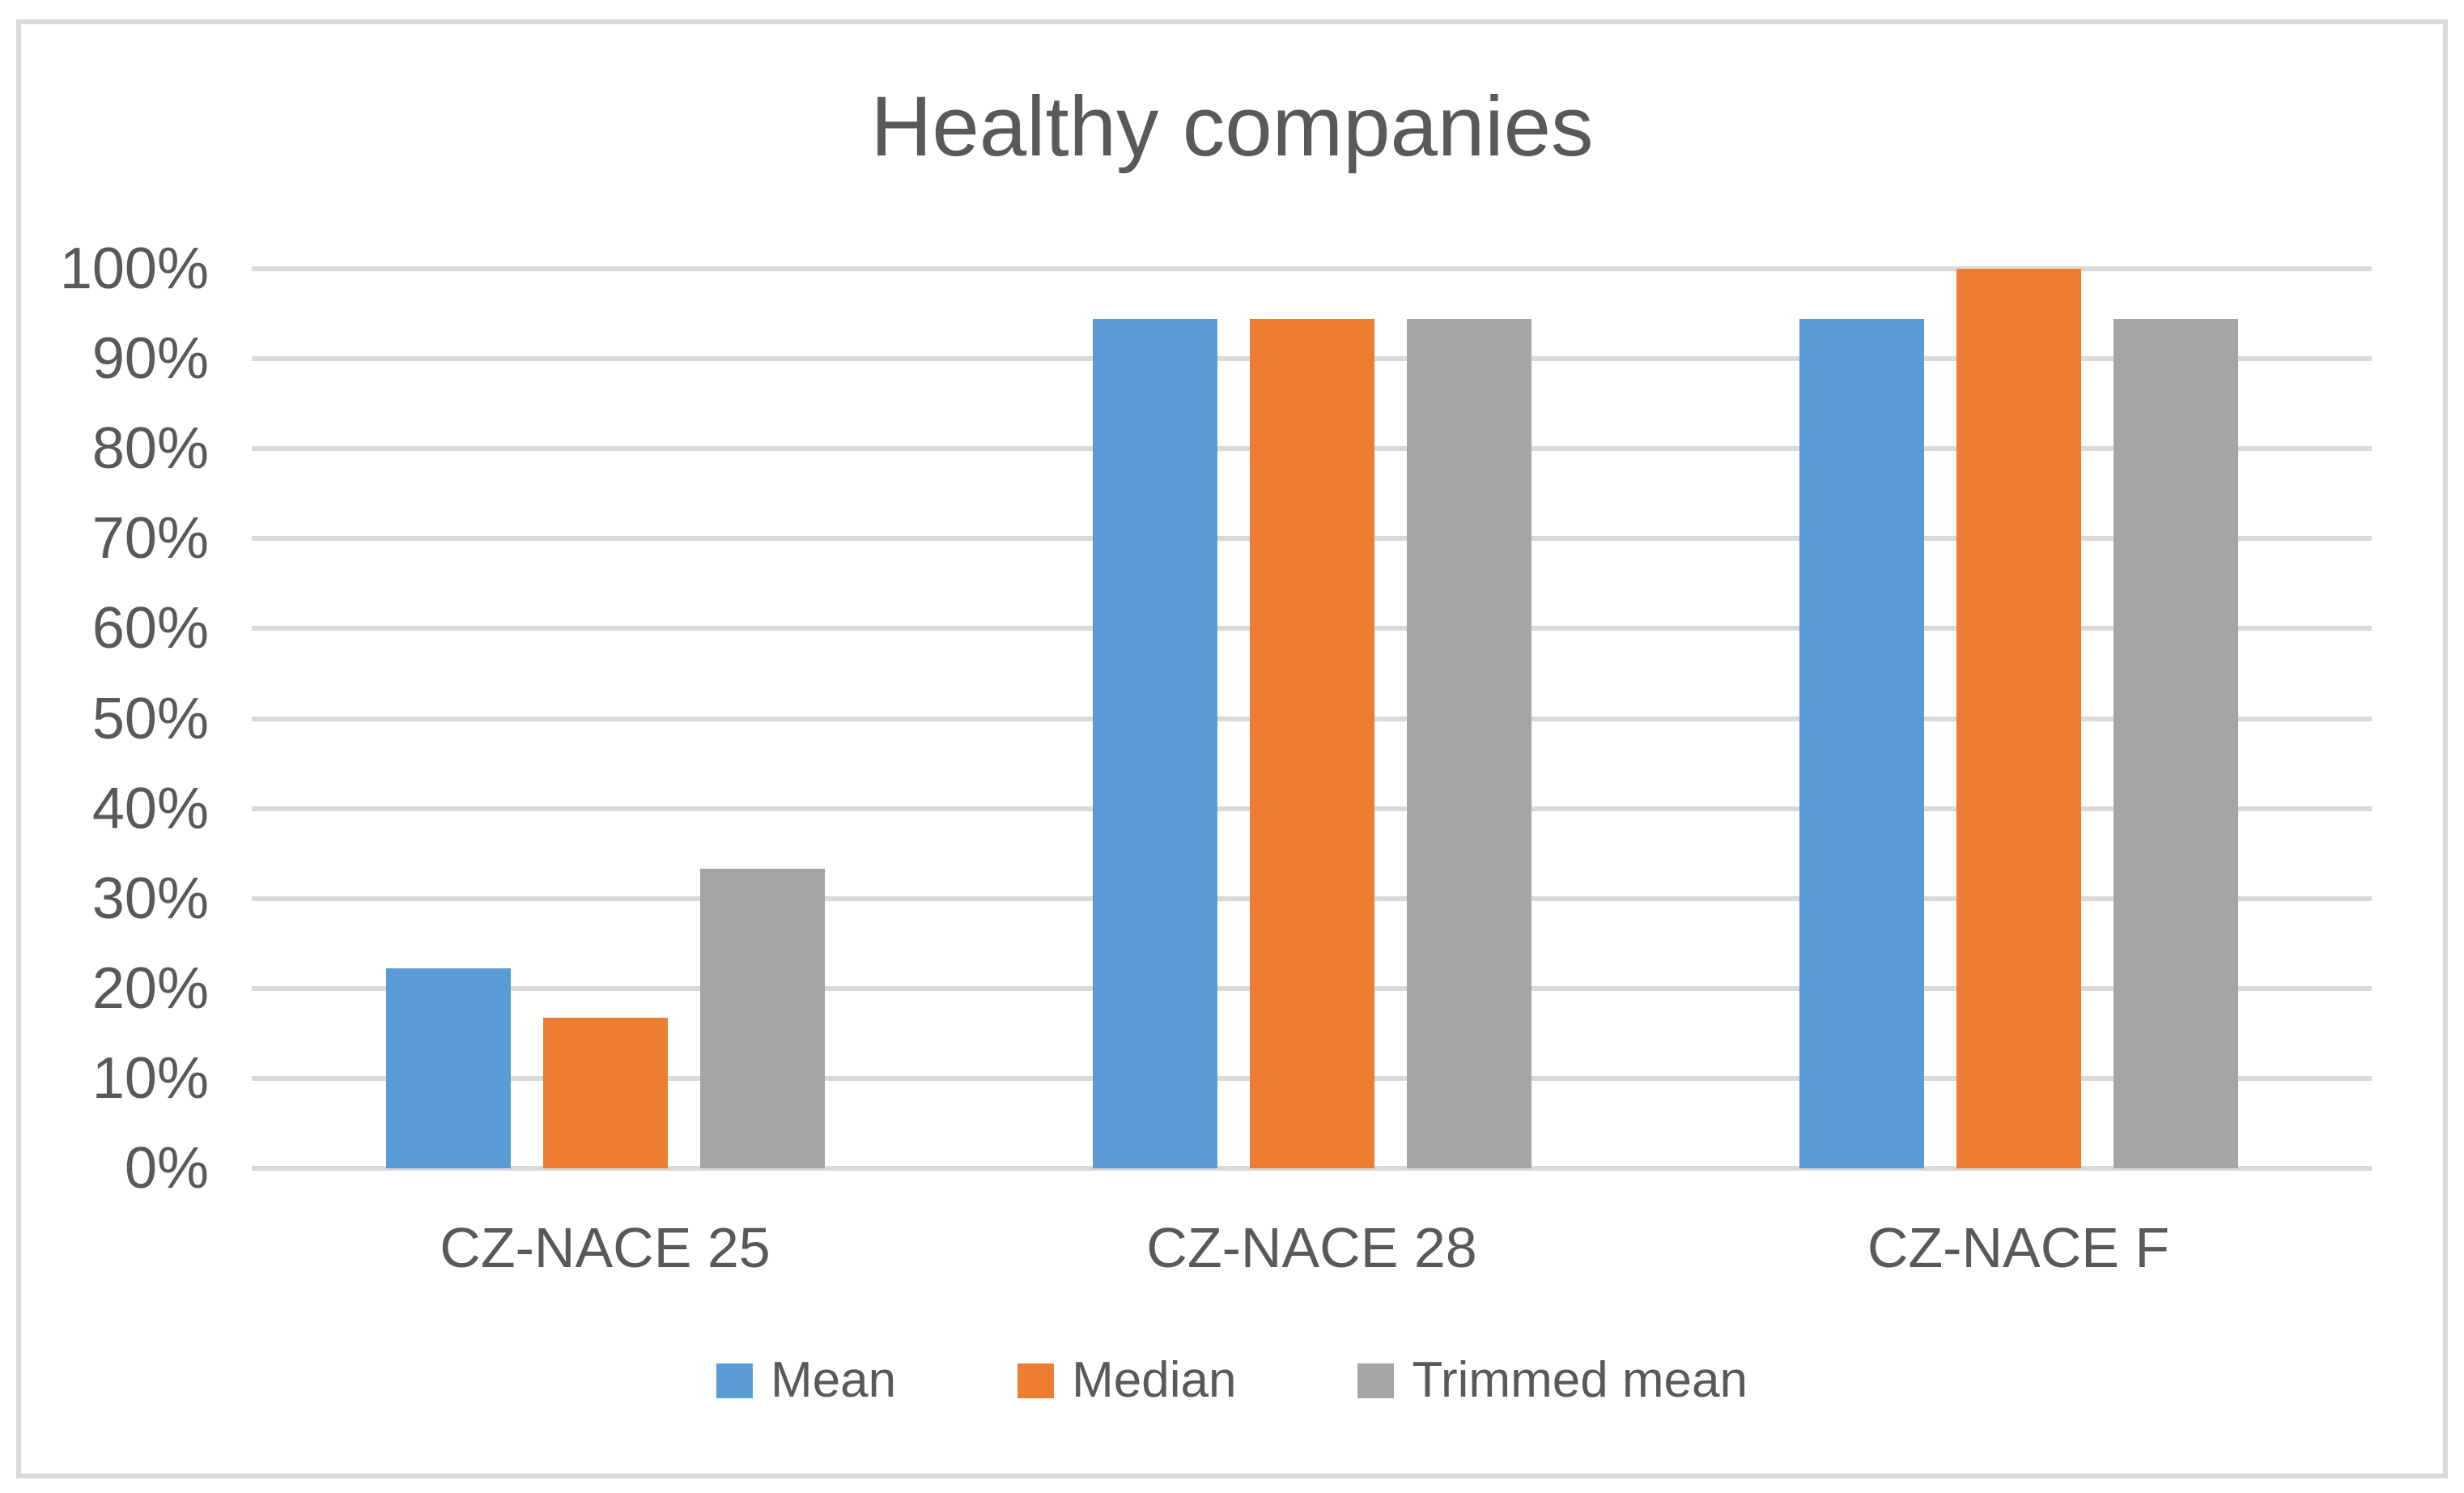 The height and width of the screenshot is (1493, 2464). What do you see at coordinates (1312, 1169) in the screenshot?
I see `x-axis-baseline` at bounding box center [1312, 1169].